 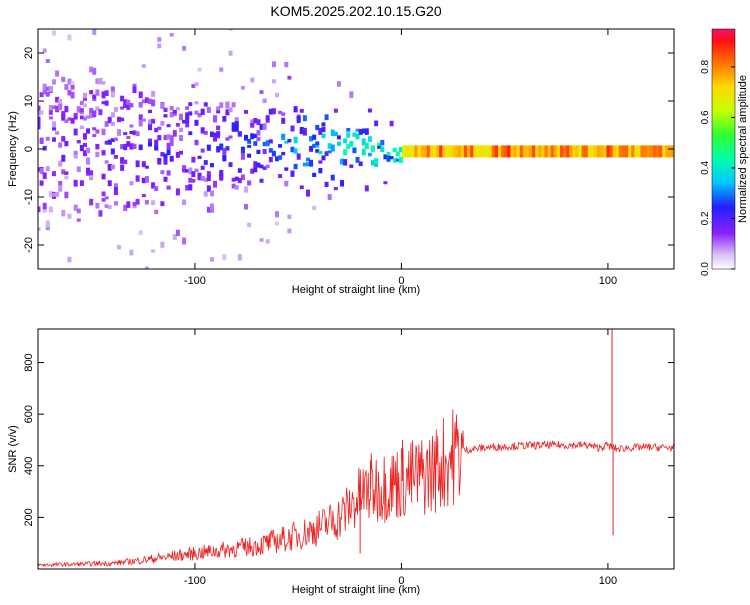 I want to click on colorbar-tick-label-2: 0.4, so click(x=705, y=168).